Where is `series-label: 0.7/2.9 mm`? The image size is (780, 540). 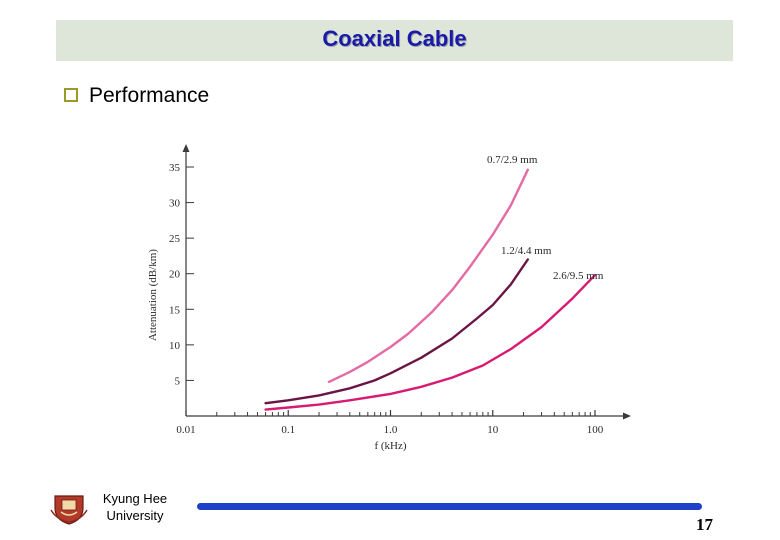
series-label: 0.7/2.9 mm is located at coordinates (512, 160).